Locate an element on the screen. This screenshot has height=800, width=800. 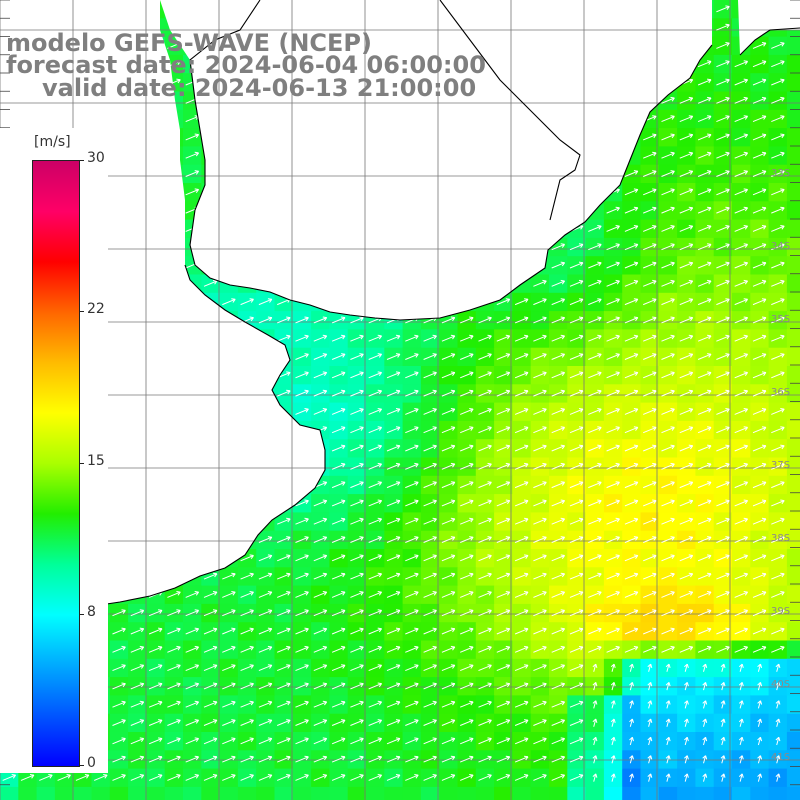
colorbar-unit-label: [m/s] is located at coordinates (52, 142).